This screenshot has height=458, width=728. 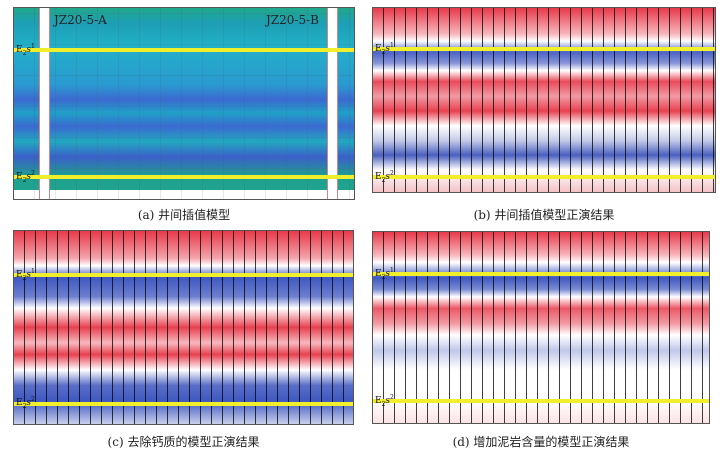 What do you see at coordinates (184, 194) in the screenshot?
I see `panel-a-scale-strip` at bounding box center [184, 194].